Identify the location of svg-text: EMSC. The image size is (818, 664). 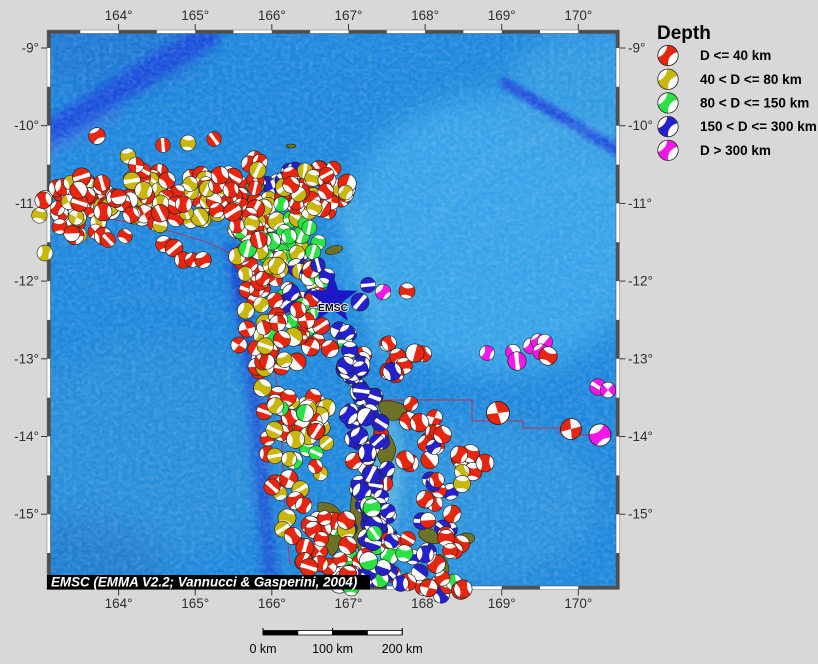
(333, 308).